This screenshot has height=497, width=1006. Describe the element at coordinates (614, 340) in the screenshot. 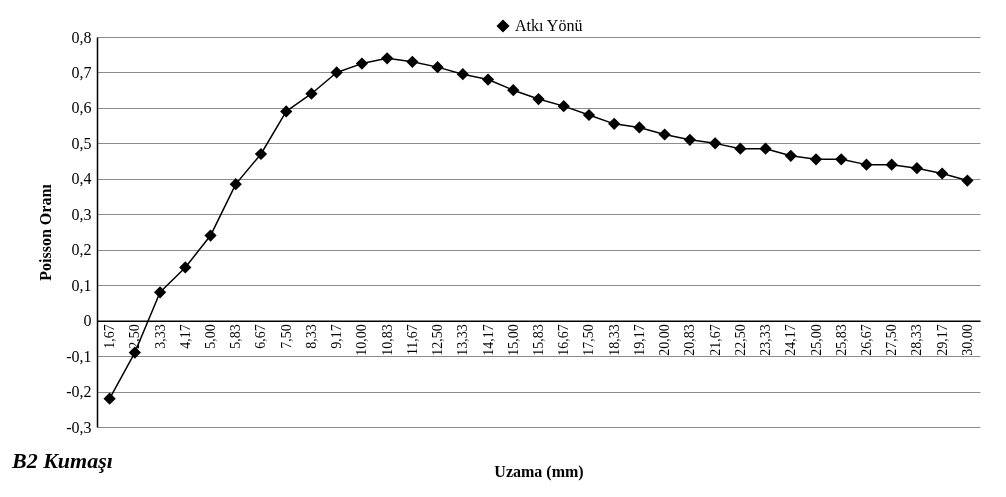

I see `x-tick-label: 18,33` at that location.